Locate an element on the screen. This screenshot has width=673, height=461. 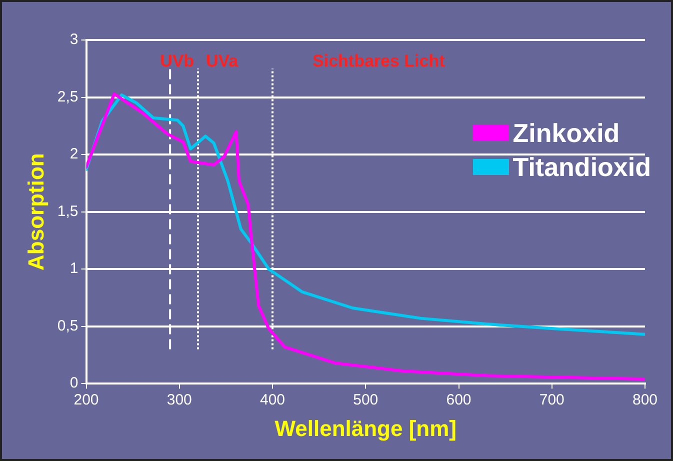
legend-label: Titandioxid is located at coordinates (581, 167).